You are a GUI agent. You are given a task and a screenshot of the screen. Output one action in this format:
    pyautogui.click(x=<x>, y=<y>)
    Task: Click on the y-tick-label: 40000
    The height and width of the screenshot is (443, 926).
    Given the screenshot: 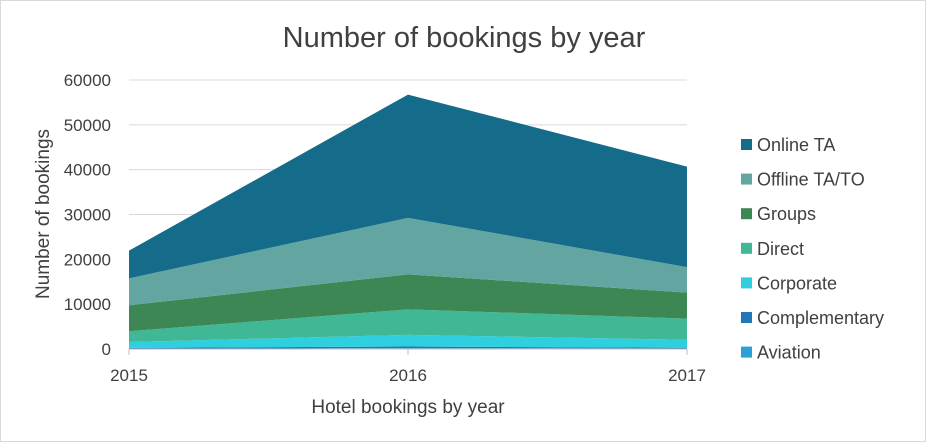 What is the action you would take?
    pyautogui.click(x=87, y=170)
    